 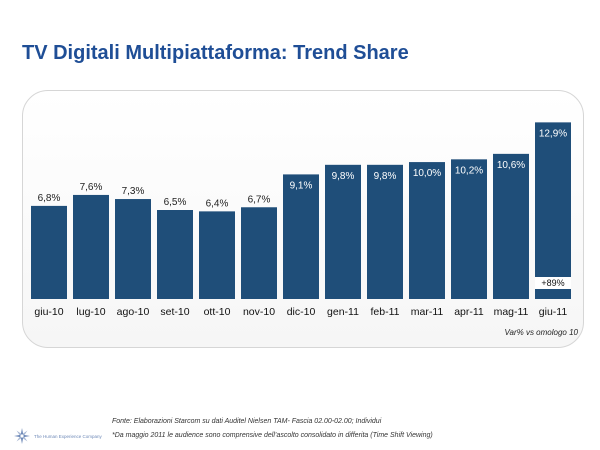 What do you see at coordinates (301, 312) in the screenshot?
I see `x-tick-label: dic-10` at bounding box center [301, 312].